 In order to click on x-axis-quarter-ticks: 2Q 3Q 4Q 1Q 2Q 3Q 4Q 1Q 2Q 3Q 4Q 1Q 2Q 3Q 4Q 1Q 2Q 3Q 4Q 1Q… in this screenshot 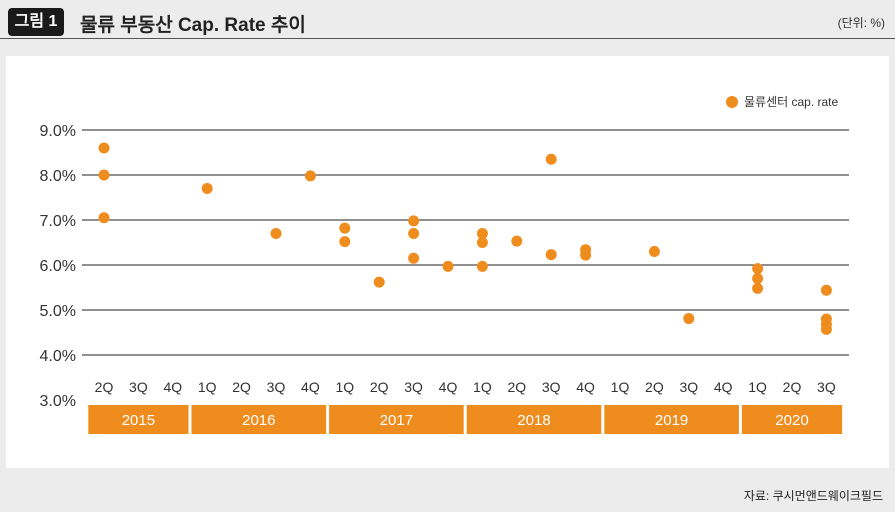, I will do `click(465, 387)`.